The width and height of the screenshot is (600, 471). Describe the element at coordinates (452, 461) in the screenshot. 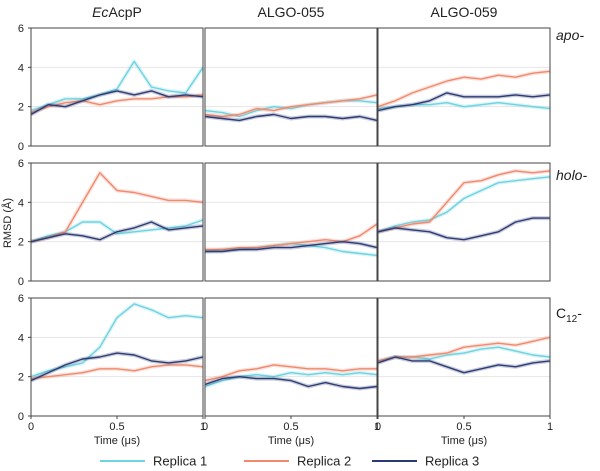

I see `legend-label-replica-3: Replica 3` at that location.